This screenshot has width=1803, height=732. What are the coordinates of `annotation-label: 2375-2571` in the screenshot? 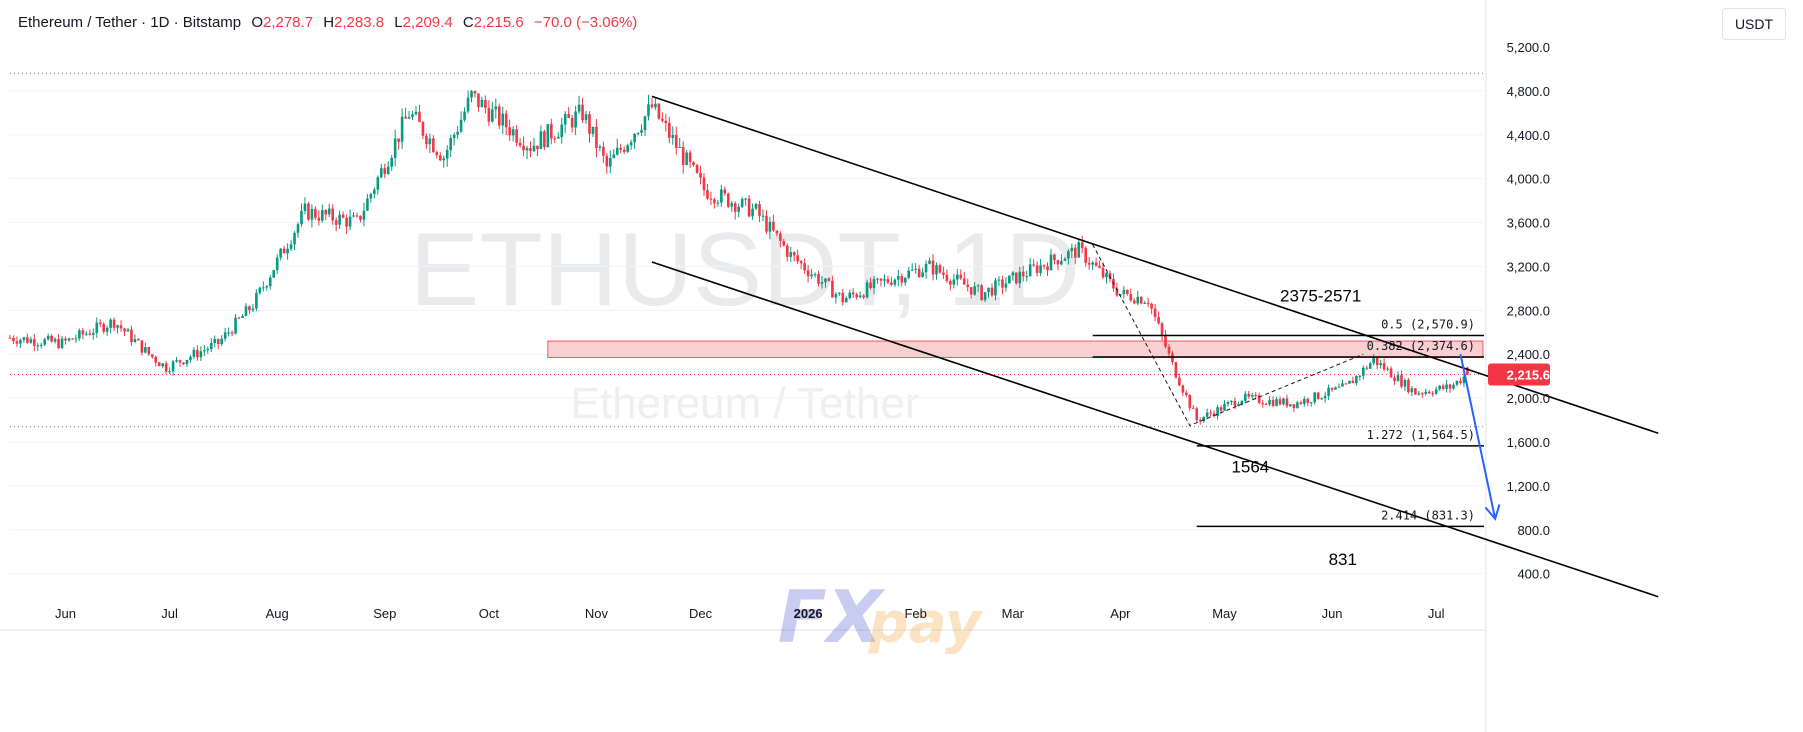 It's located at (1320, 296).